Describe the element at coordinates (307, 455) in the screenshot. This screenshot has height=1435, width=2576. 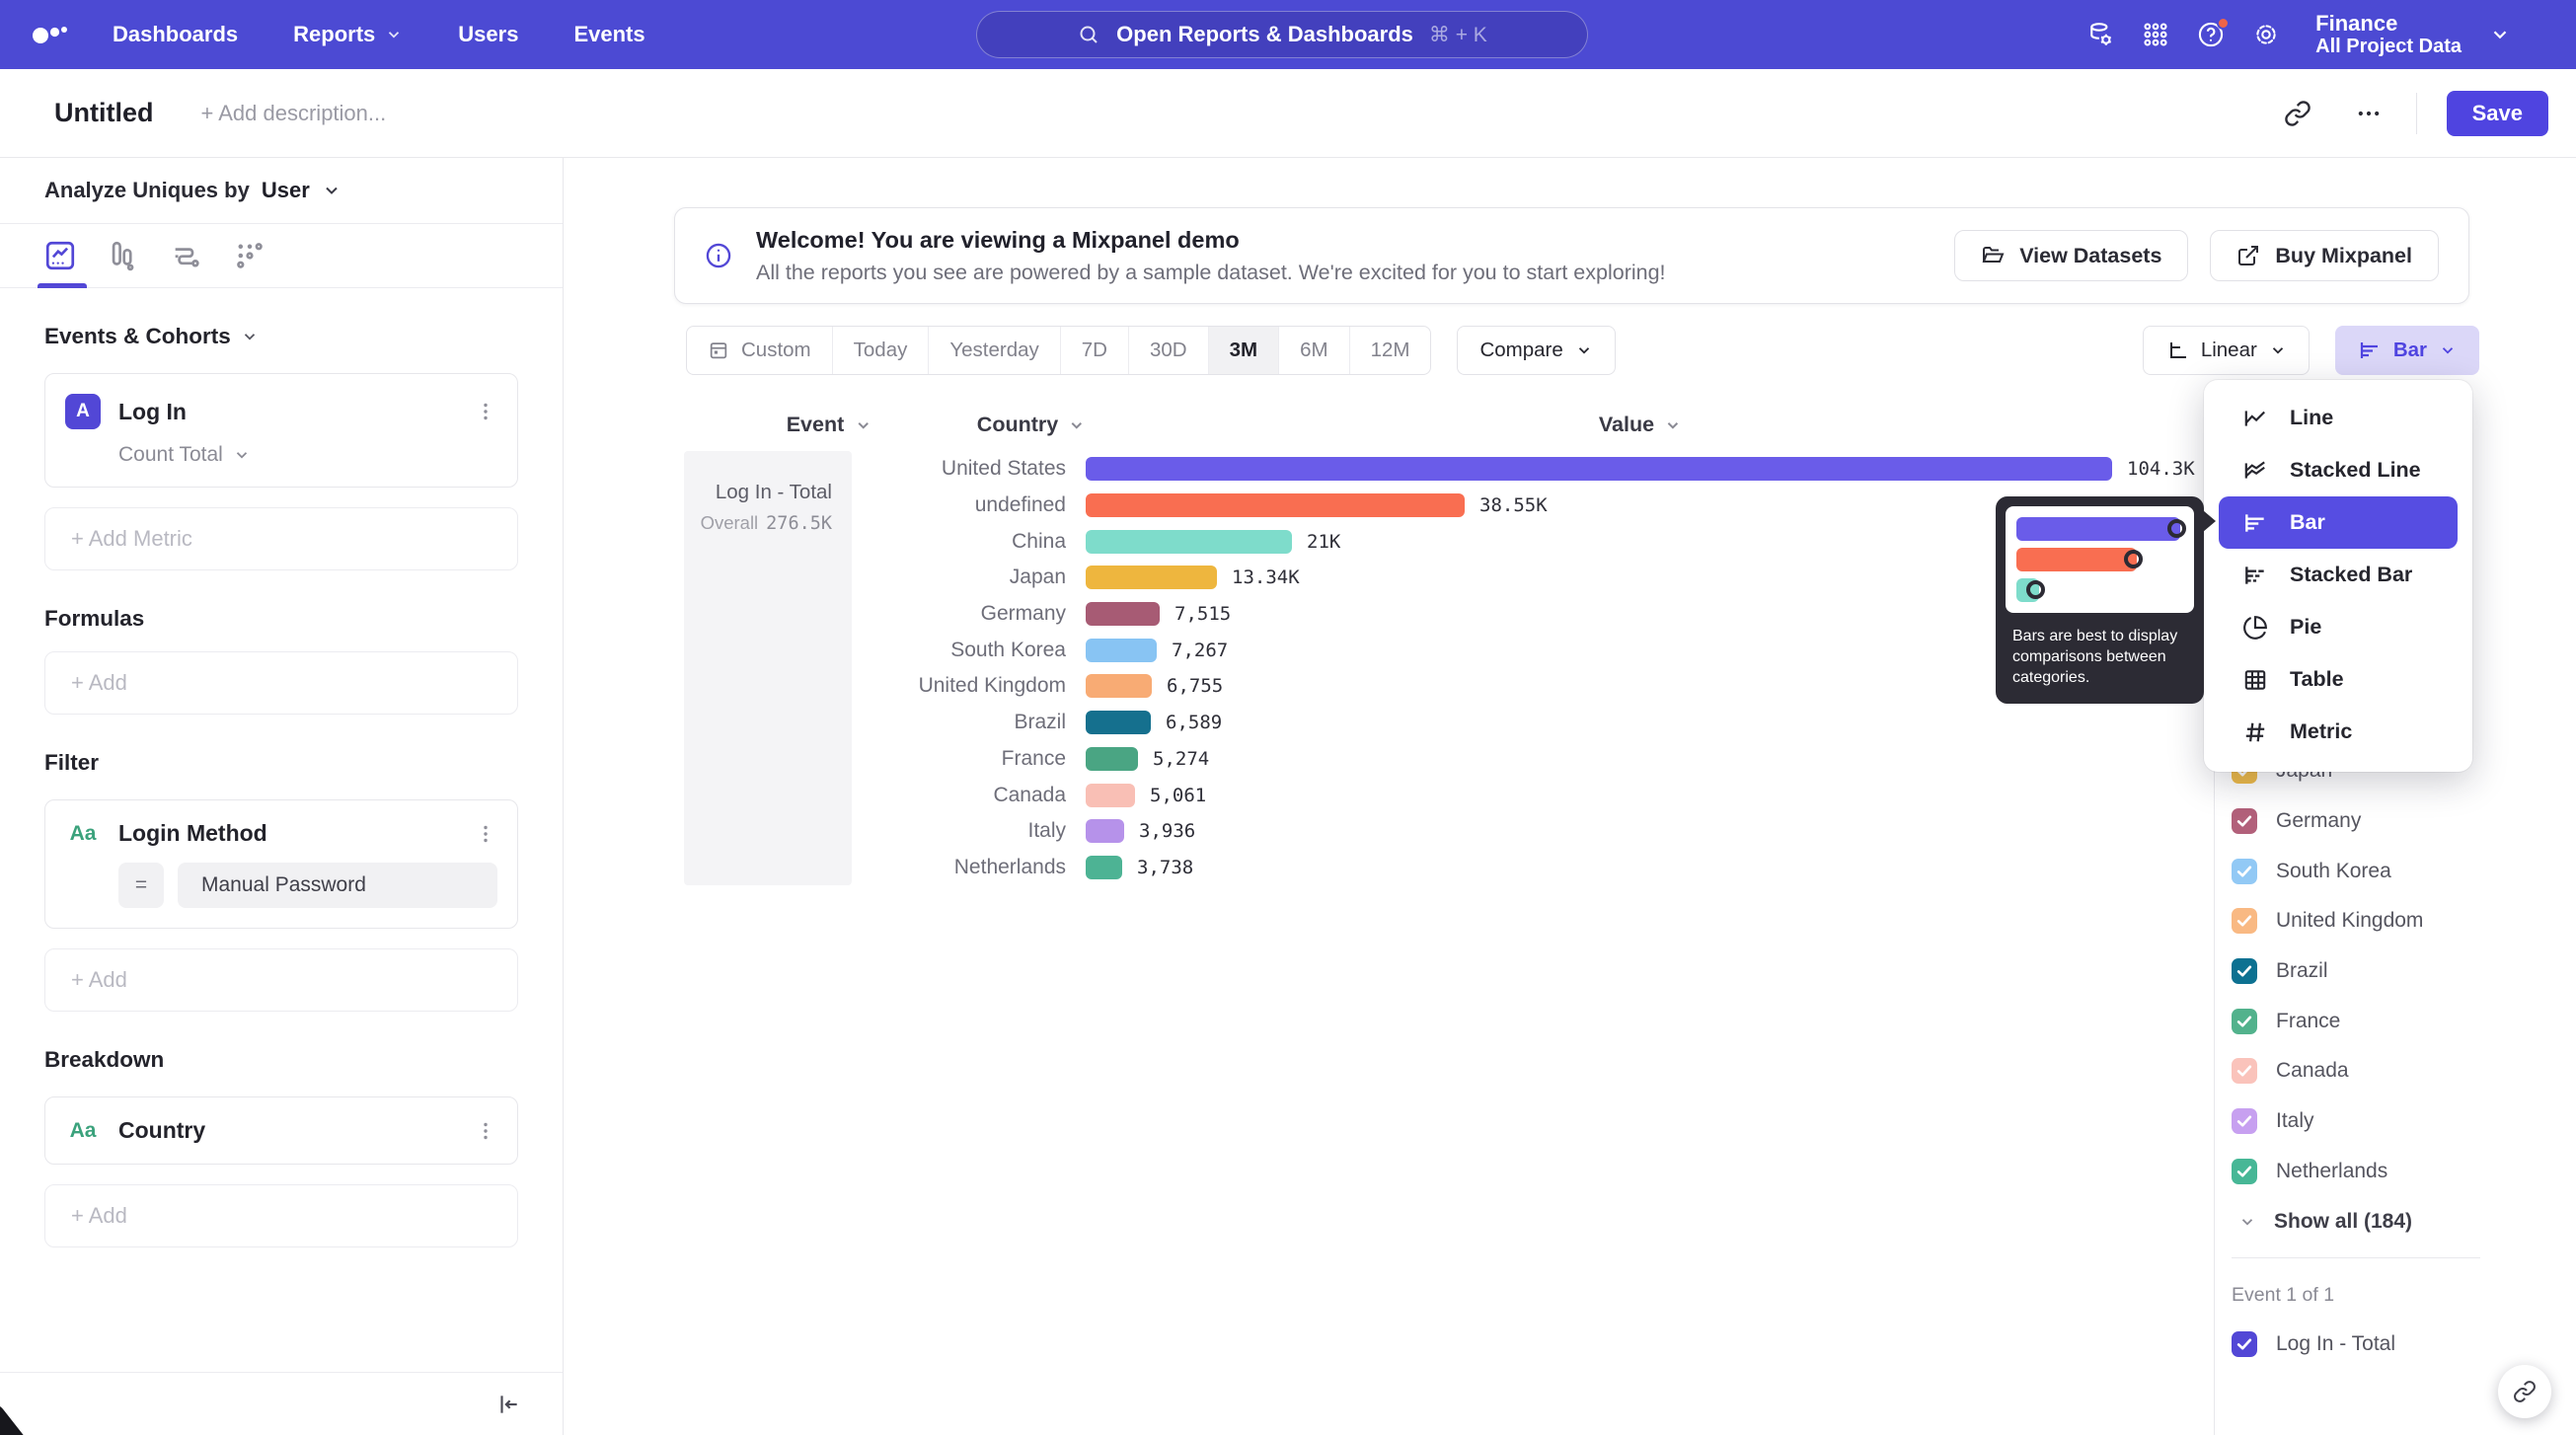
I see `aggregation-selector: Count Total` at that location.